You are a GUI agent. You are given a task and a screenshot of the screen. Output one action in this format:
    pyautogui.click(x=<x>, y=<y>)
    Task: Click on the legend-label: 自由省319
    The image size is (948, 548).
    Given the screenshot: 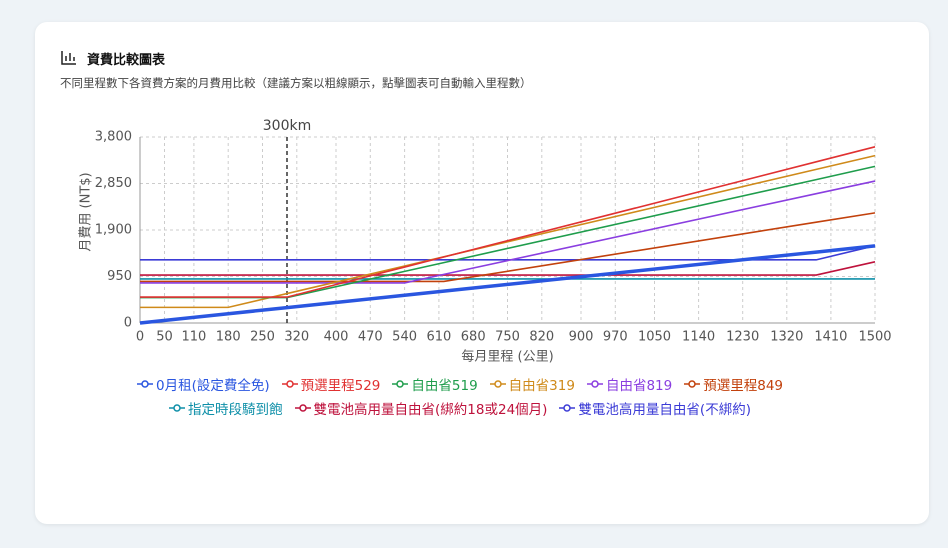 What is the action you would take?
    pyautogui.click(x=541, y=386)
    